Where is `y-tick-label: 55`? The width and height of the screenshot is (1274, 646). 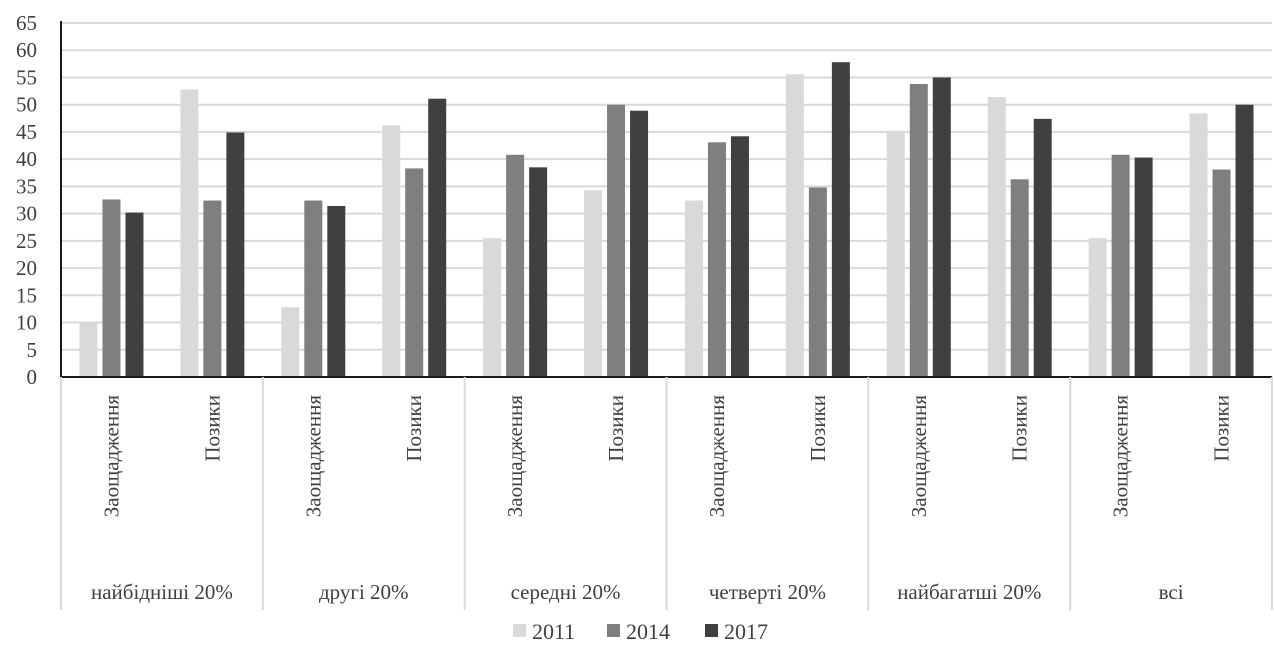
y-tick-label: 55 is located at coordinates (26, 77).